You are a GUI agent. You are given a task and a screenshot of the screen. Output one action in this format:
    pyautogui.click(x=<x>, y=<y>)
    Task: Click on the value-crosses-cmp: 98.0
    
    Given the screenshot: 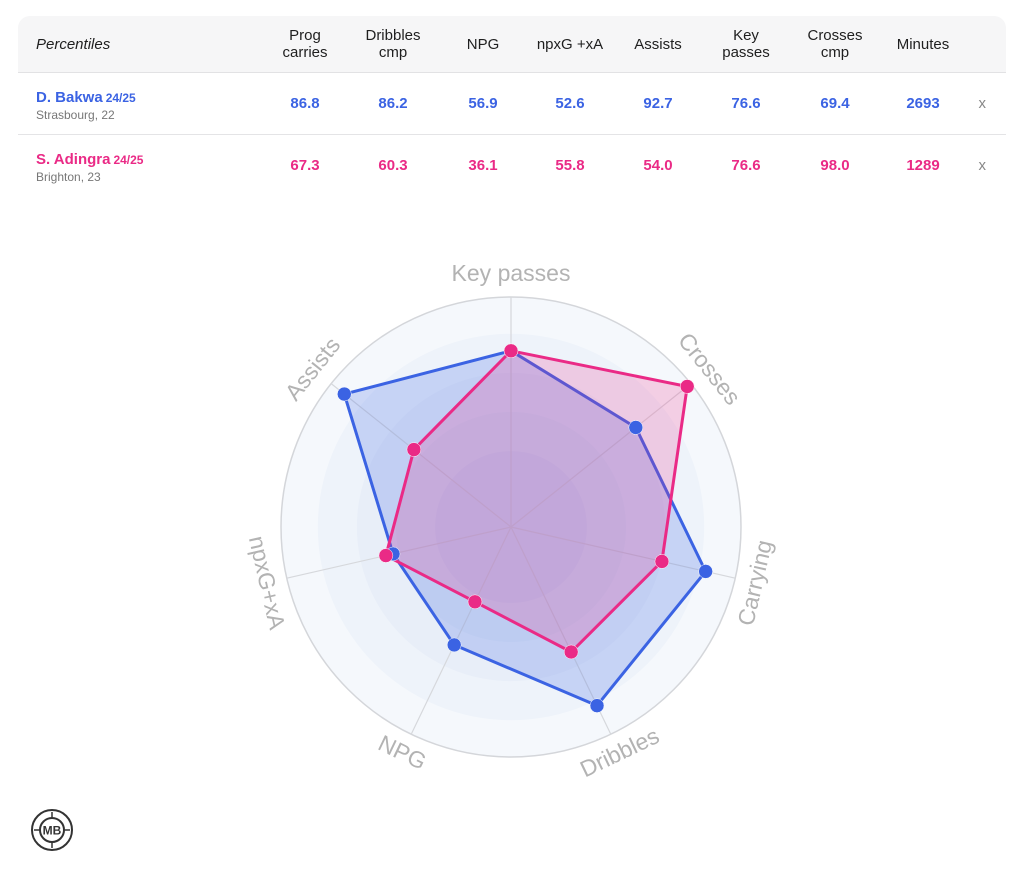 What is the action you would take?
    pyautogui.click(x=835, y=165)
    